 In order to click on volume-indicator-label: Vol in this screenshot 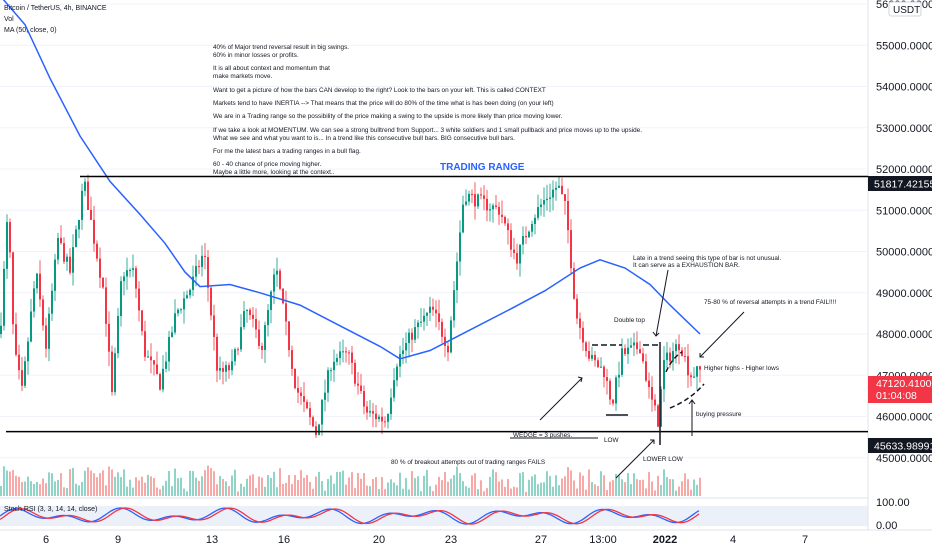, I will do `click(9, 19)`.